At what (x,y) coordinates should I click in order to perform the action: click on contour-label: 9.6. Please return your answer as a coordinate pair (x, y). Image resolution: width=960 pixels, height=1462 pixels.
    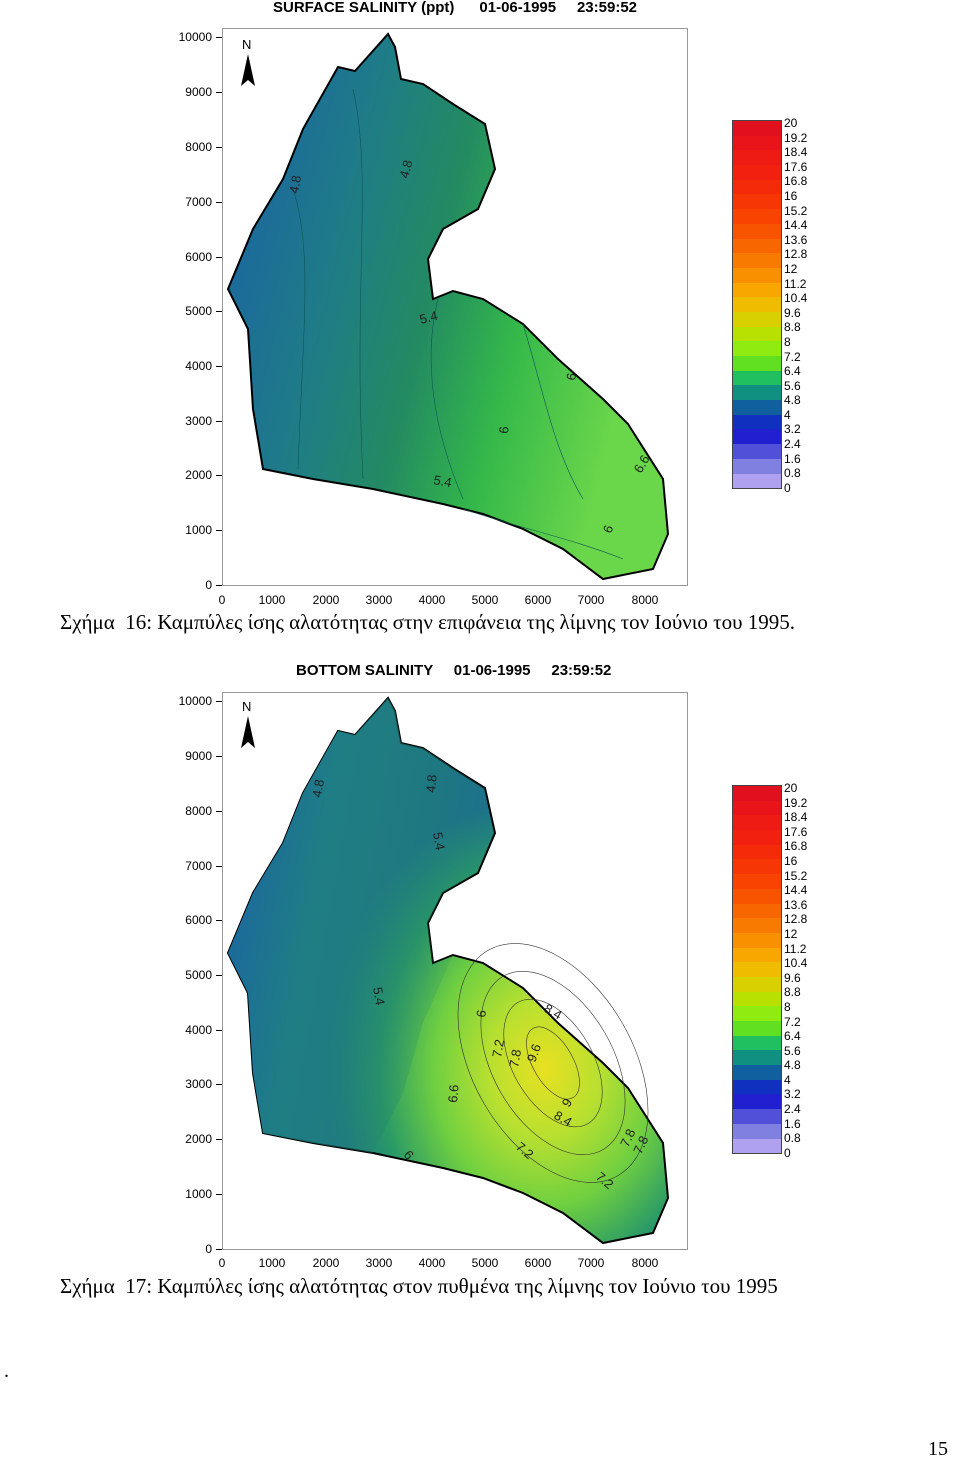
    Looking at the image, I should click on (534, 1053).